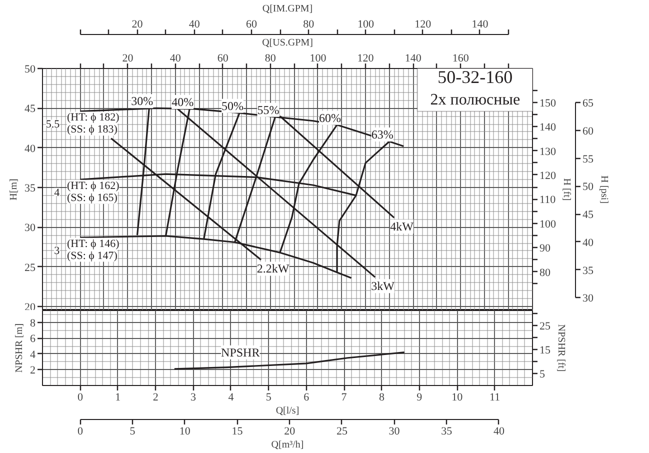 This screenshot has height=453, width=649. Describe the element at coordinates (588, 131) in the screenshot. I see `y3-tick-label: 60` at that location.